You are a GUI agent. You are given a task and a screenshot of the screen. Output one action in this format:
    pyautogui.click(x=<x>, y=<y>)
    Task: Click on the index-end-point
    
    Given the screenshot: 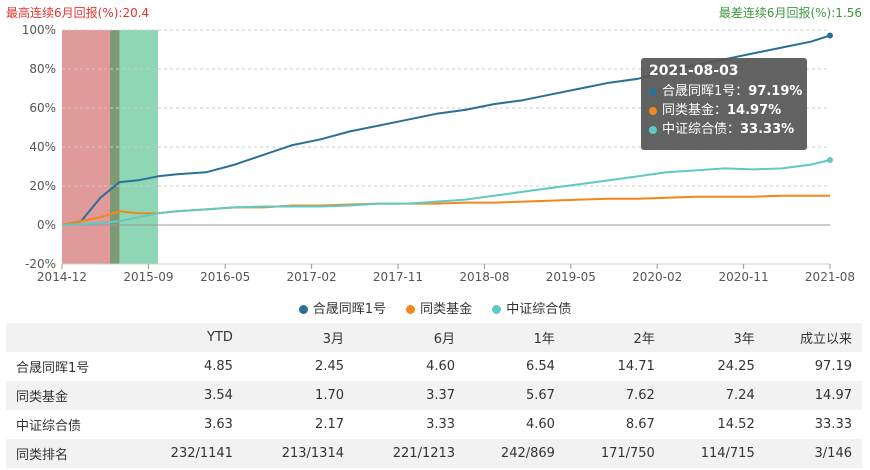 What is the action you would take?
    pyautogui.click(x=830, y=160)
    